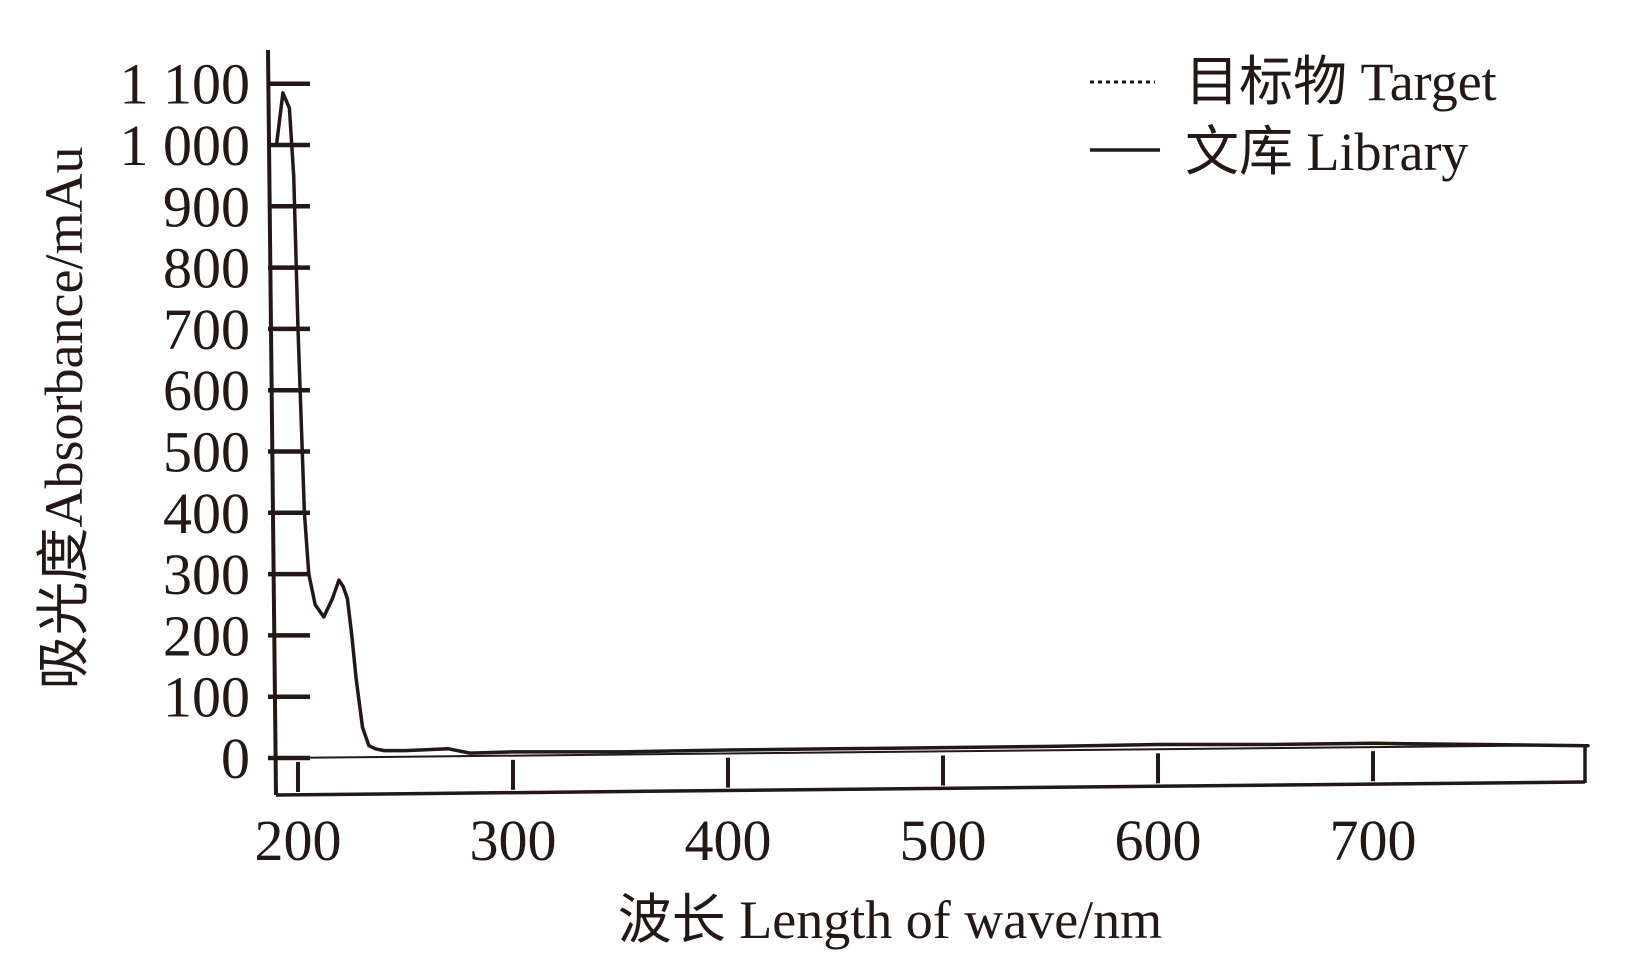  Describe the element at coordinates (1341, 82) in the screenshot. I see `legend-label-target: 目标物 Target` at that location.